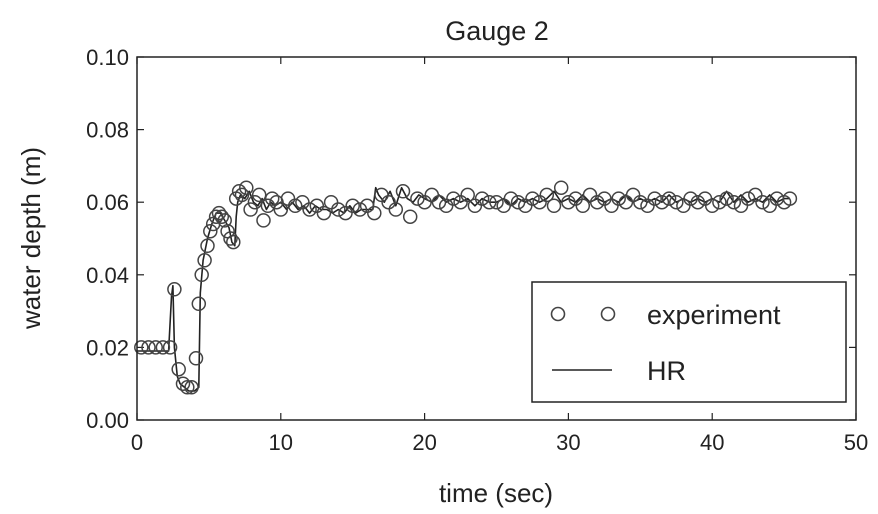  What do you see at coordinates (558, 314) in the screenshot?
I see `legend-experiment-marker` at bounding box center [558, 314].